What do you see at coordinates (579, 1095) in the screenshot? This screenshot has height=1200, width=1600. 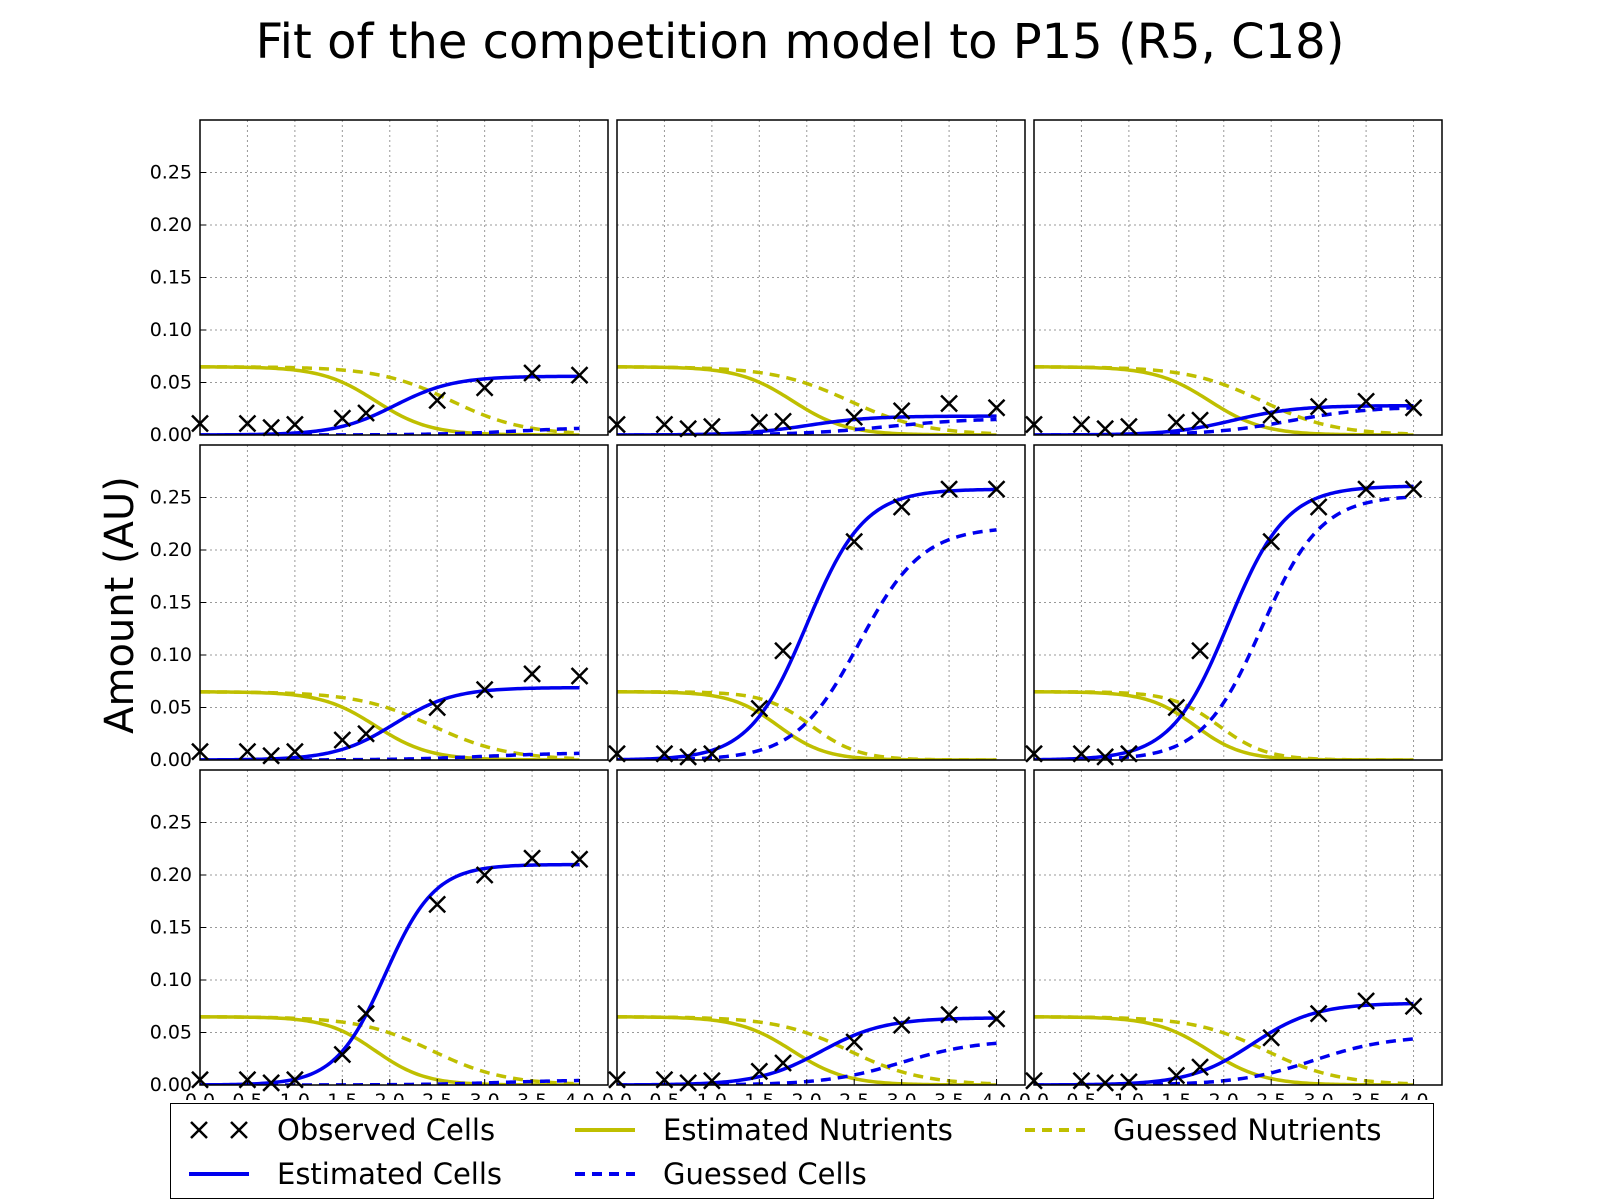 I see `x-tick-label: 4.0` at bounding box center [579, 1095].